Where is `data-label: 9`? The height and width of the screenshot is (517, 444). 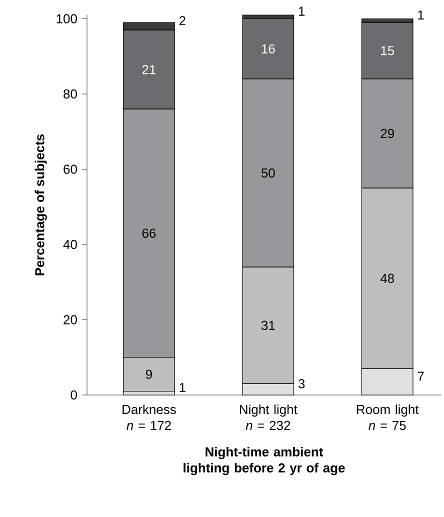
data-label: 9 is located at coordinates (149, 374).